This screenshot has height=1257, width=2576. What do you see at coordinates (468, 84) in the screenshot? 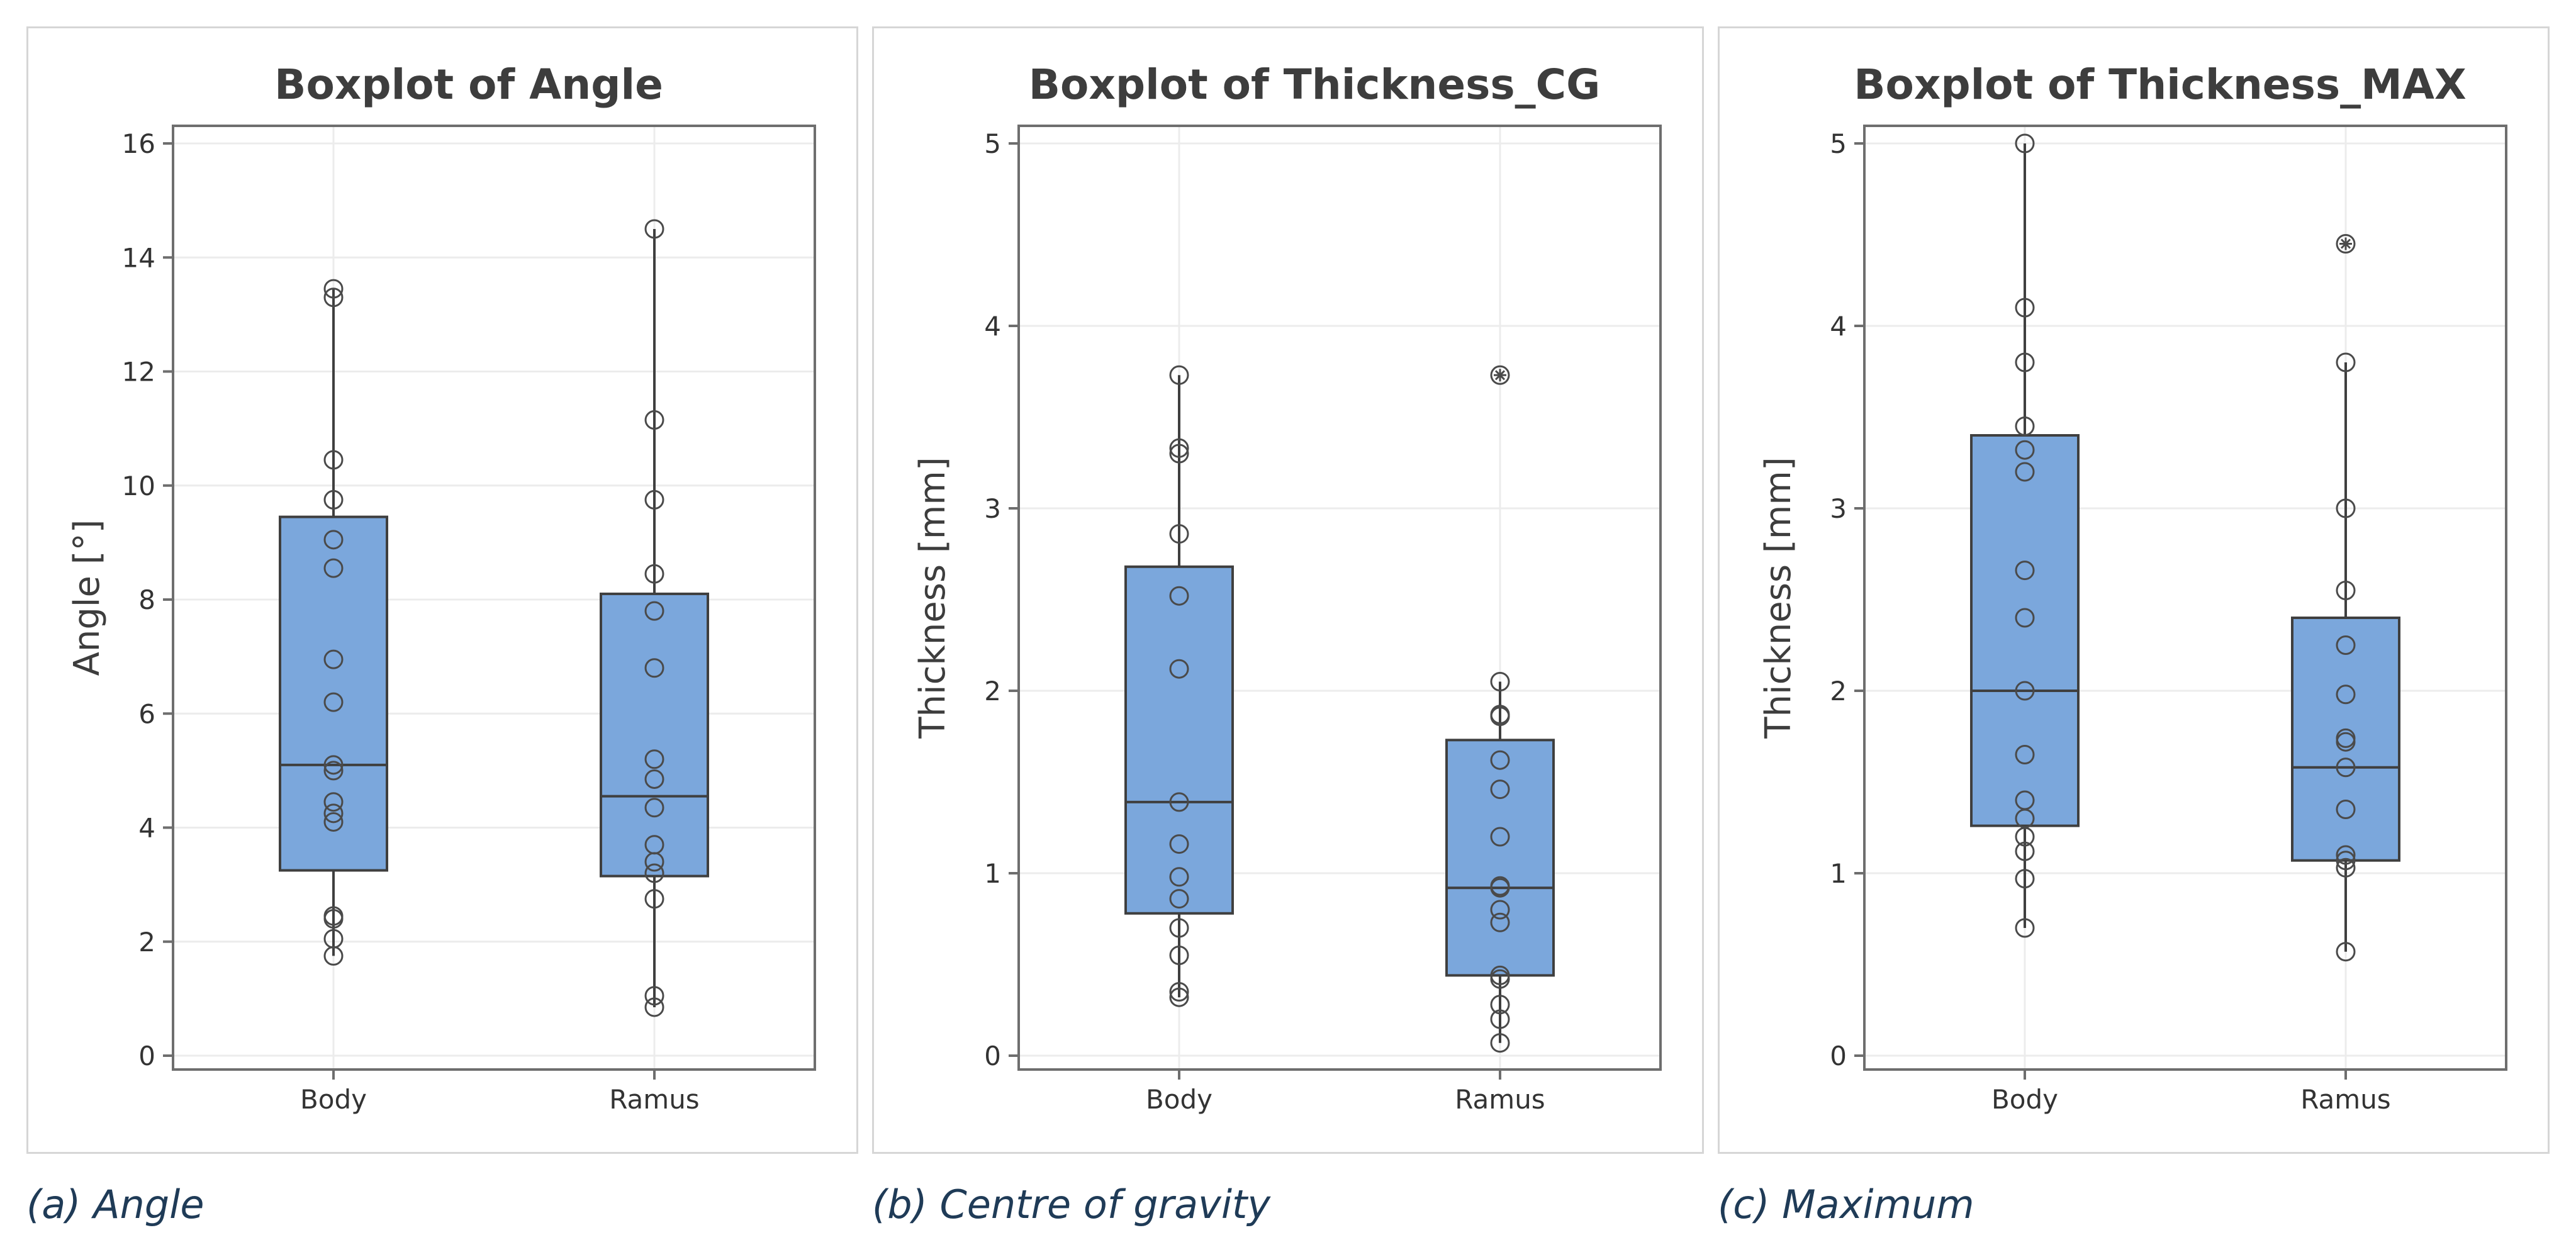
I see `chart-title: Boxplot of Angle` at bounding box center [468, 84].